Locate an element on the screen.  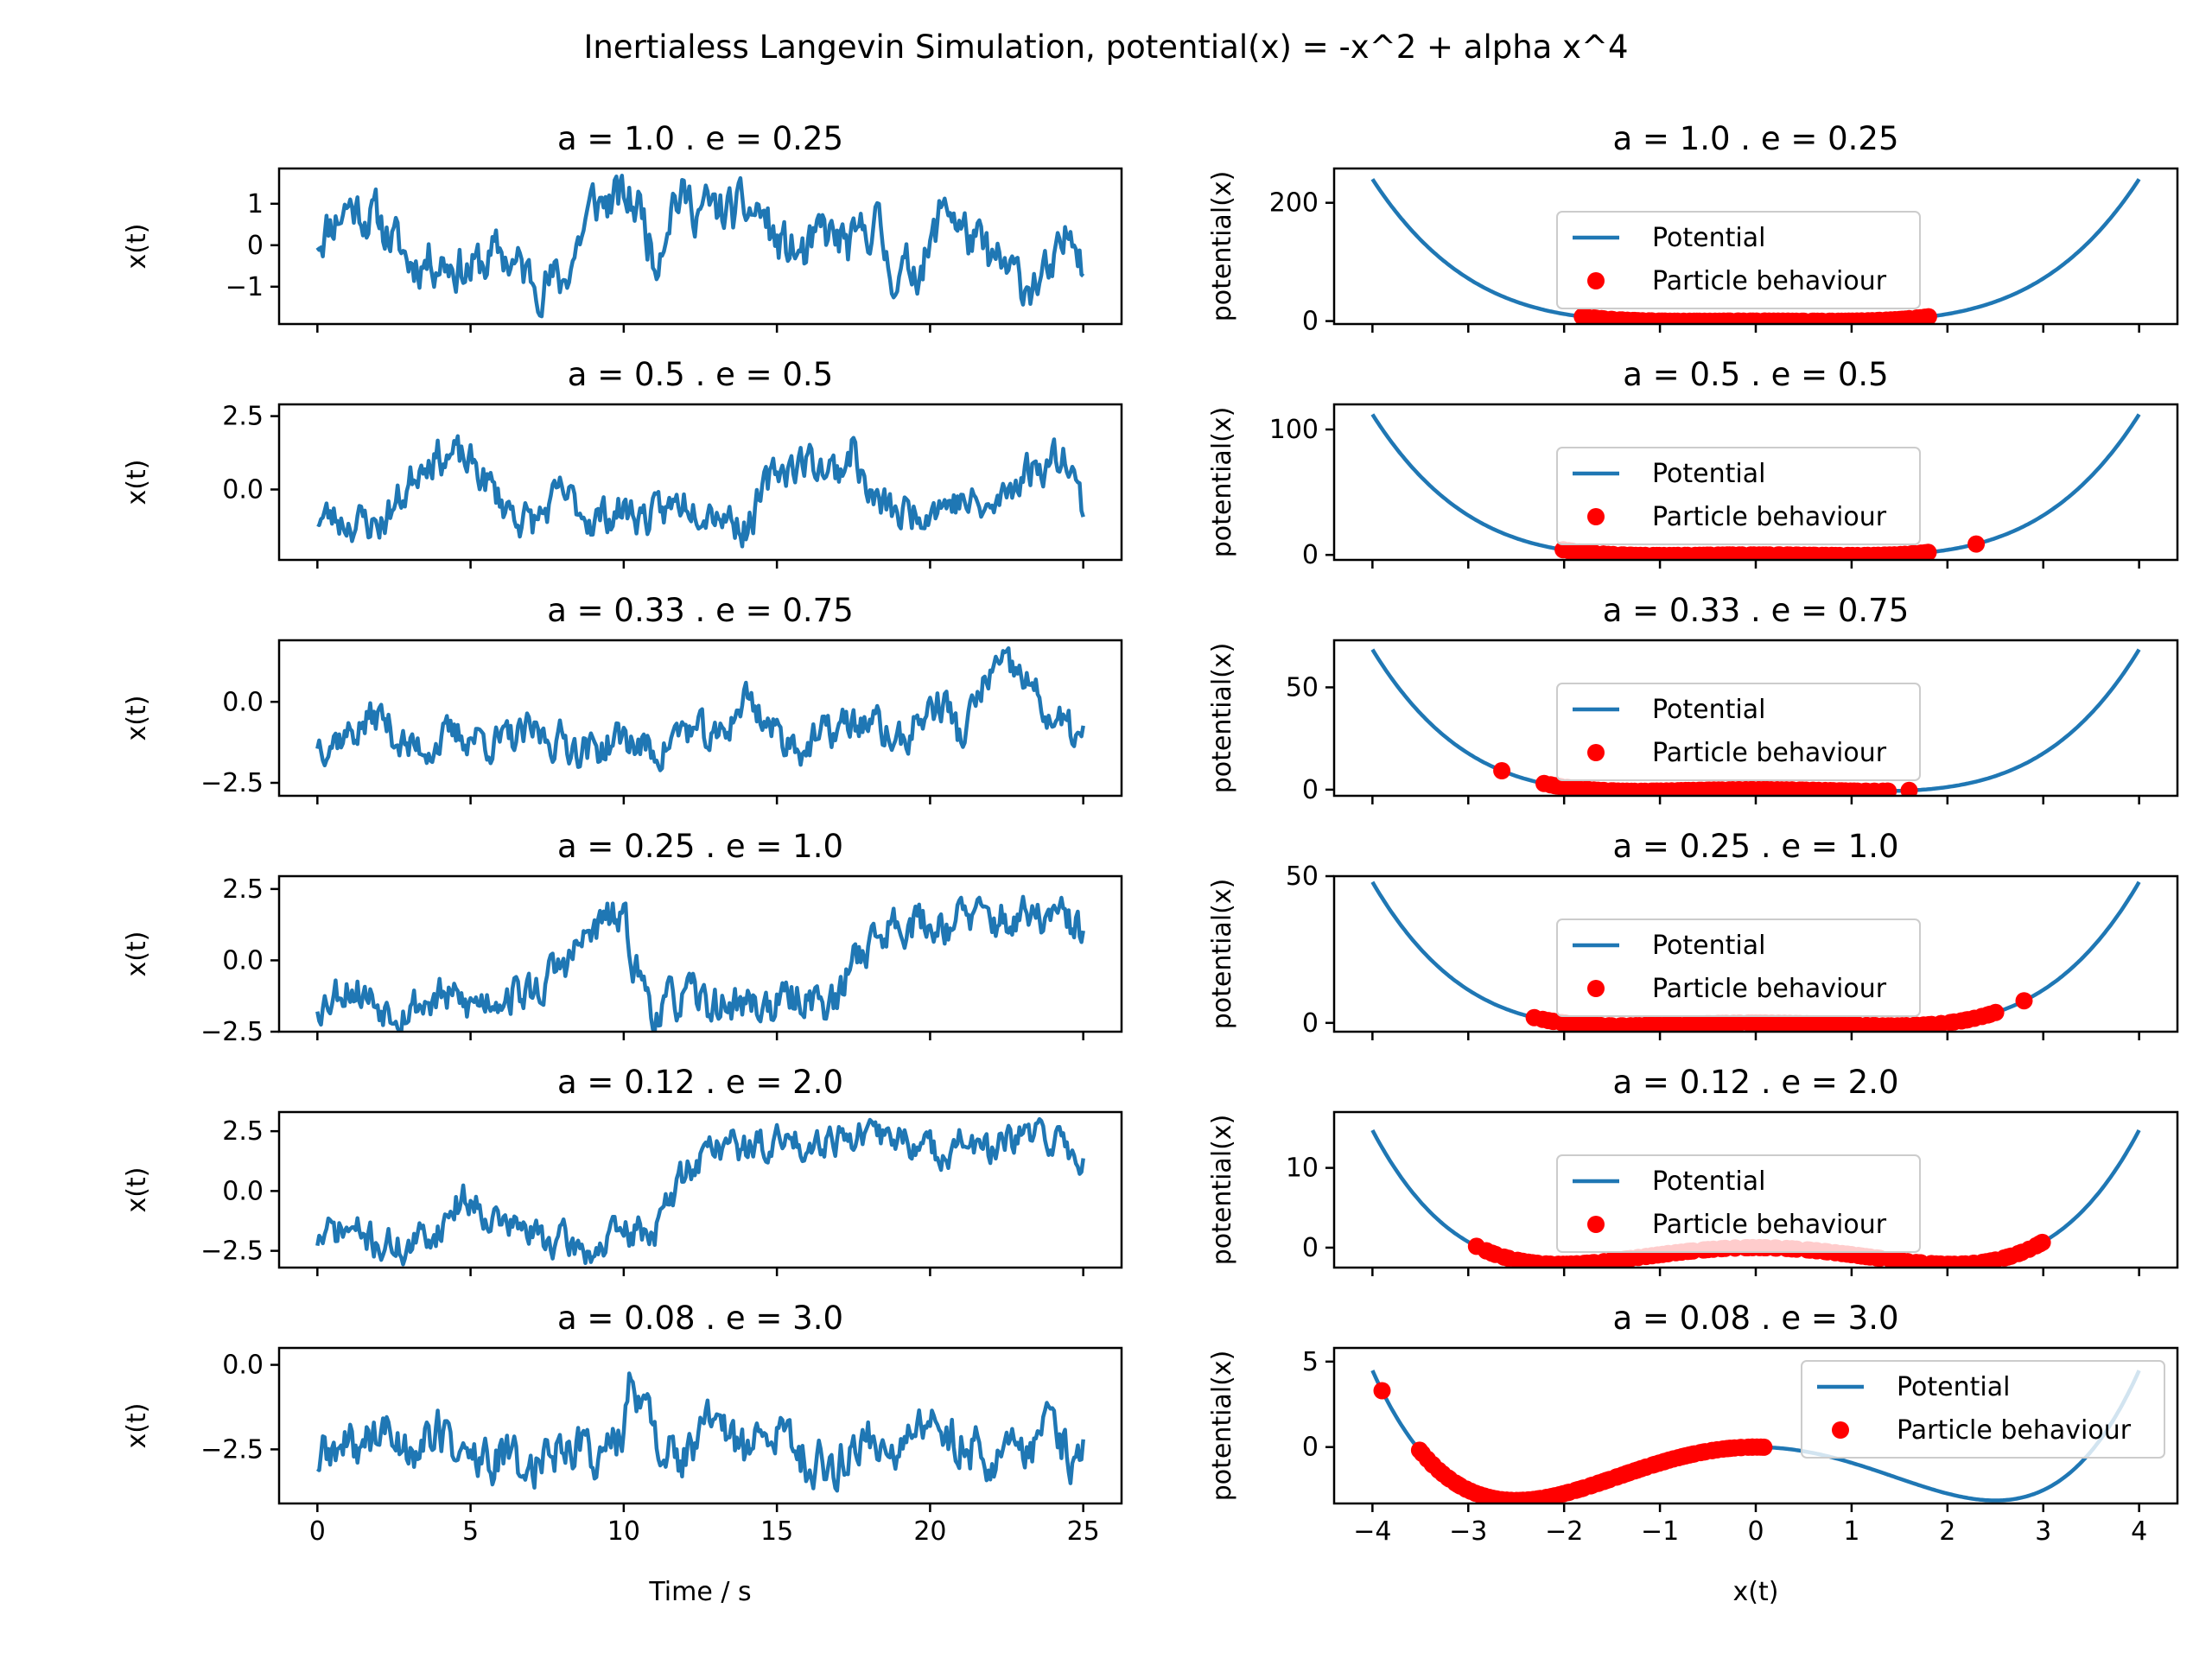
panel-title: a = 0.33 . e = 0.75 is located at coordinates (1756, 610).